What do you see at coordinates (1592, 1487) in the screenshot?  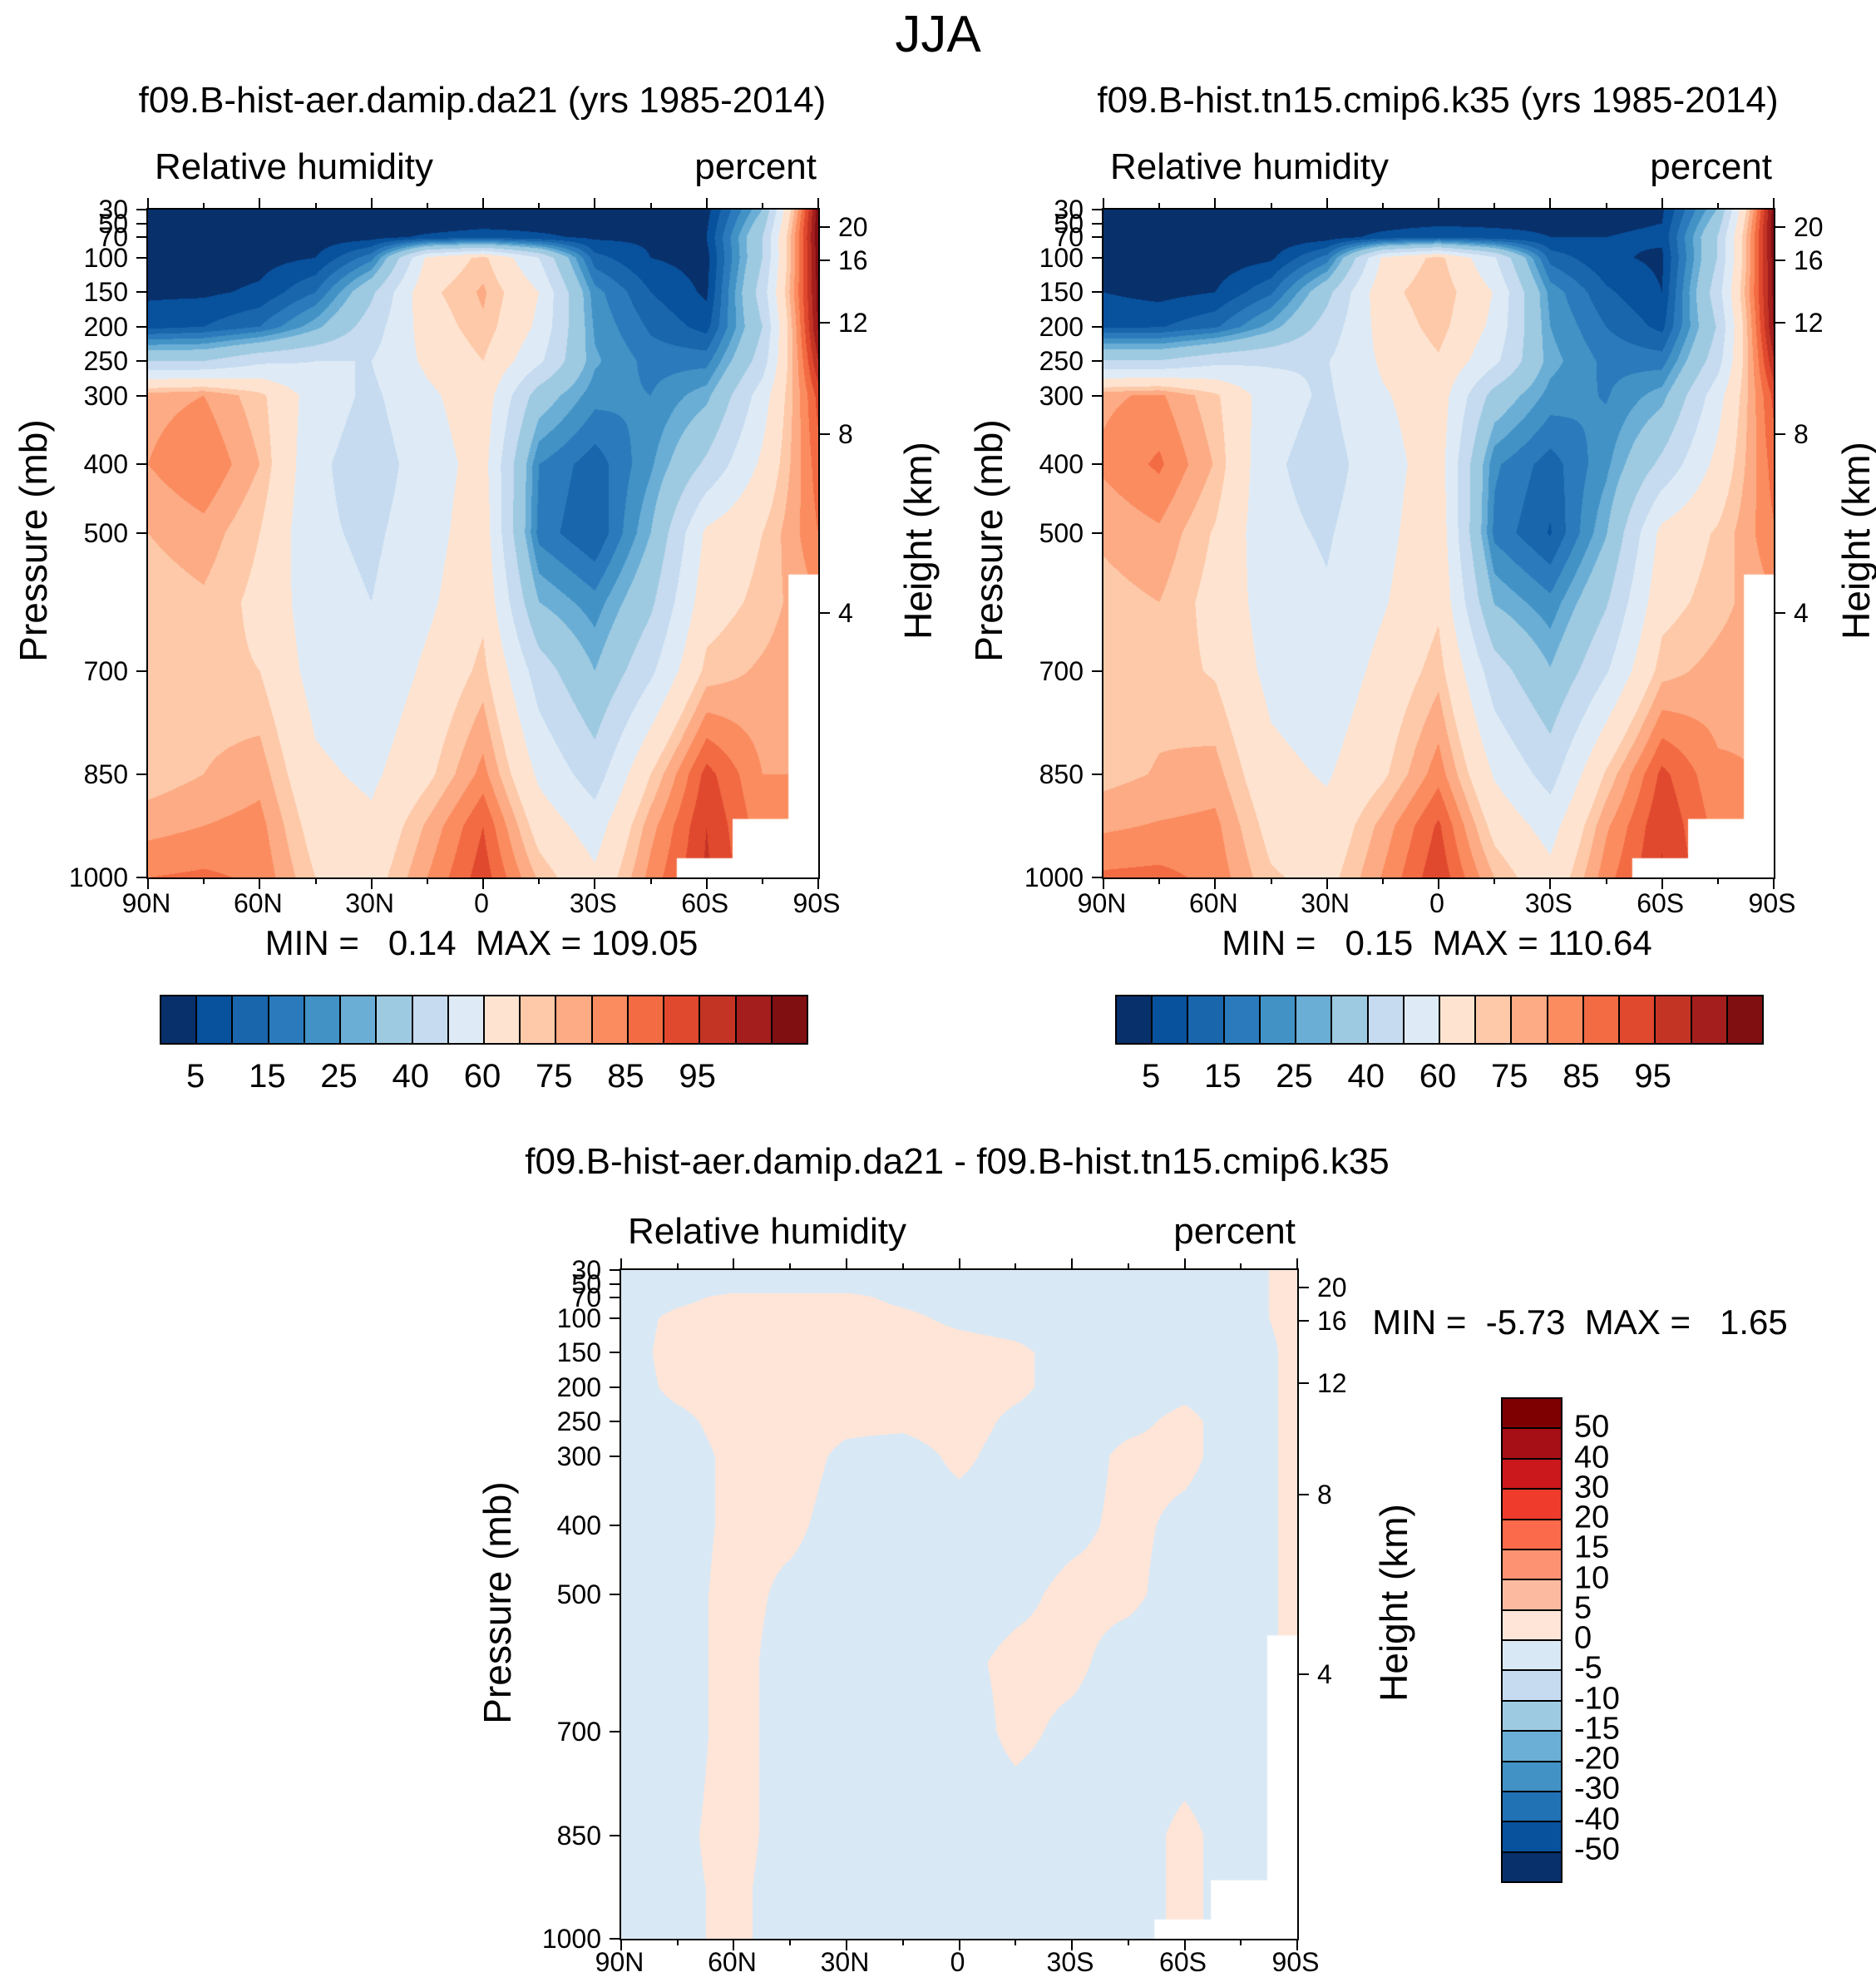 I see `colorbar-tick-label: 30` at bounding box center [1592, 1487].